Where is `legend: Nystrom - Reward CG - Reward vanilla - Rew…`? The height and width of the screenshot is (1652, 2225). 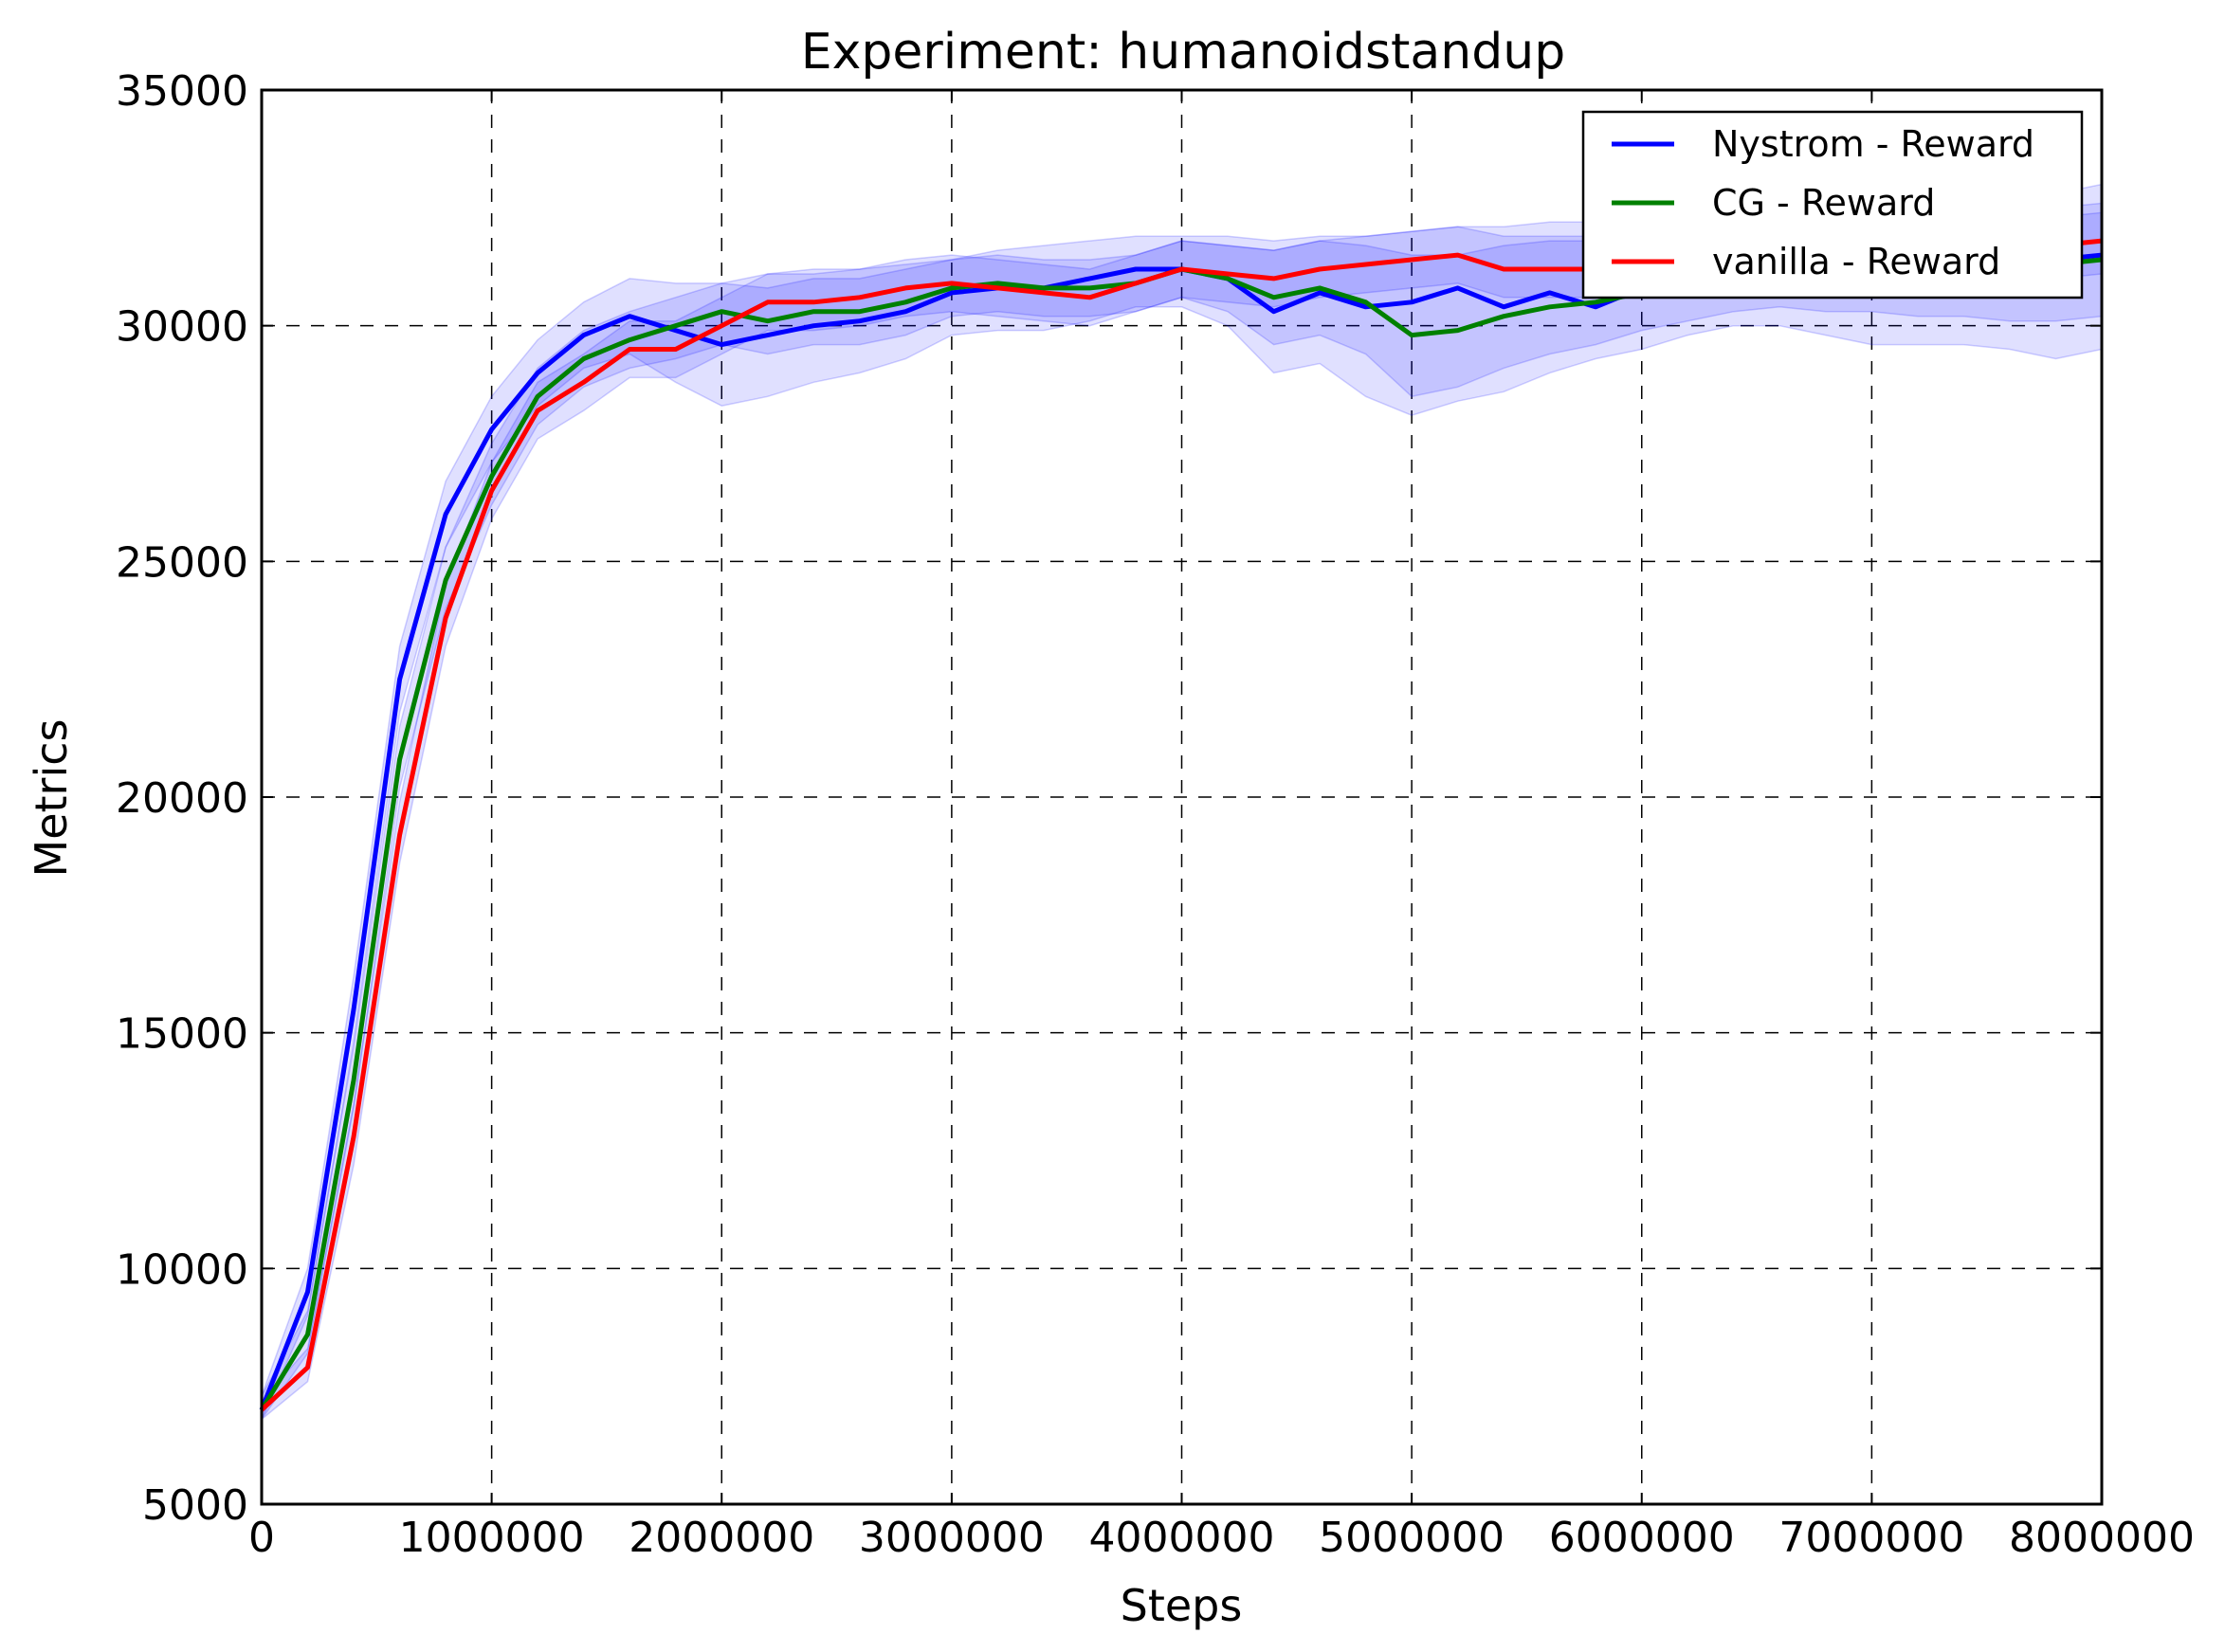
legend: Nystrom - Reward CG - Reward vanilla - Rew… is located at coordinates (1832, 205).